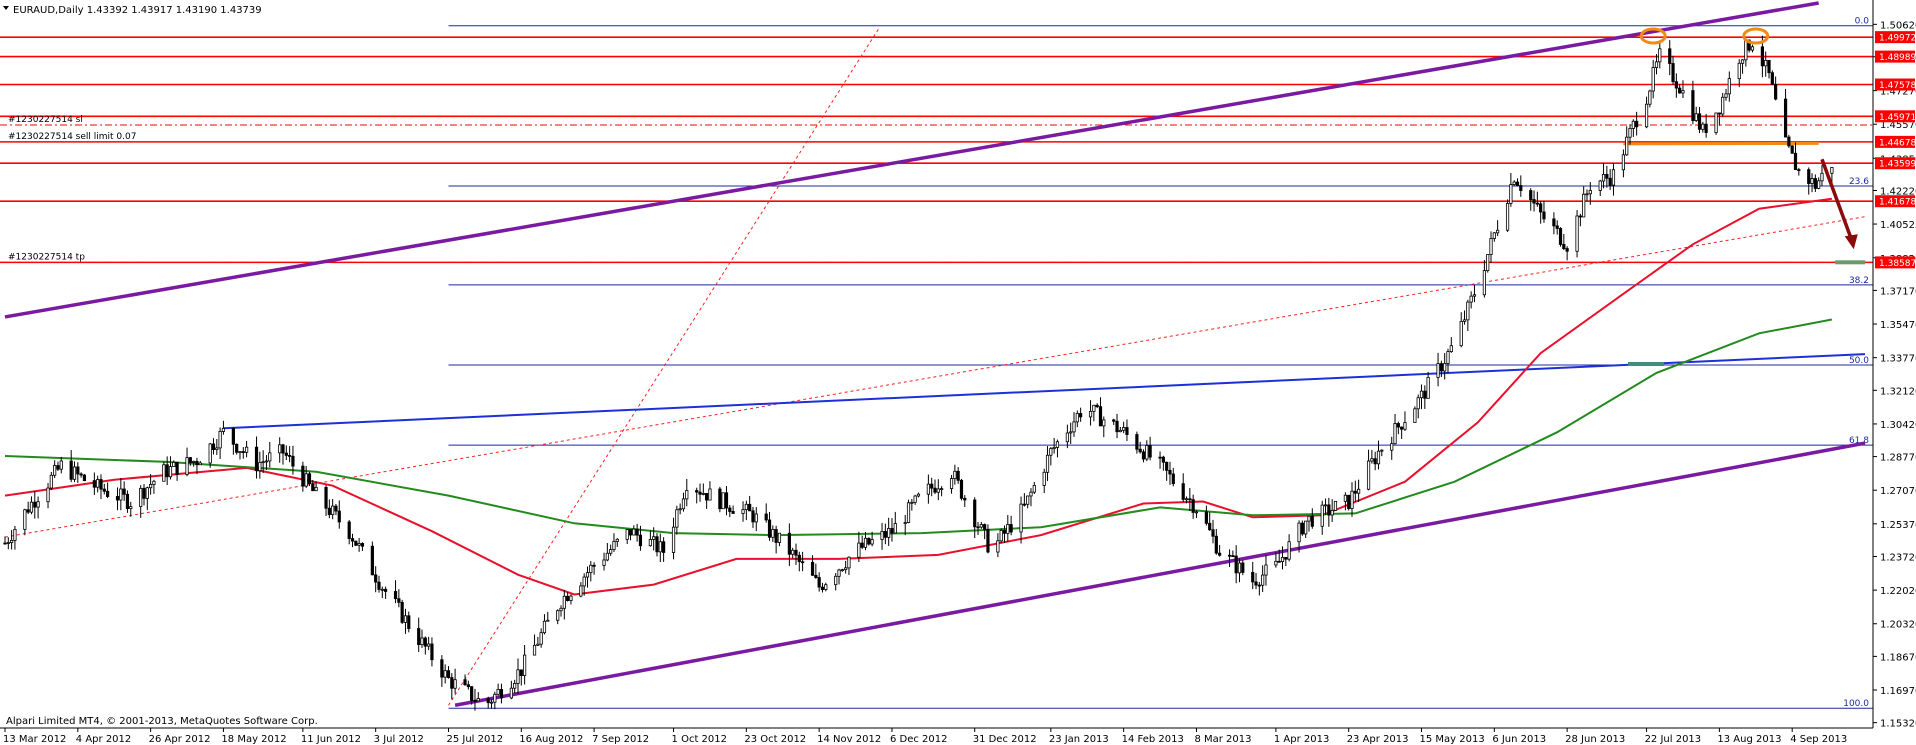  Describe the element at coordinates (1519, 739) in the screenshot. I see `x-tick-label: 6 Jun 2013` at that location.